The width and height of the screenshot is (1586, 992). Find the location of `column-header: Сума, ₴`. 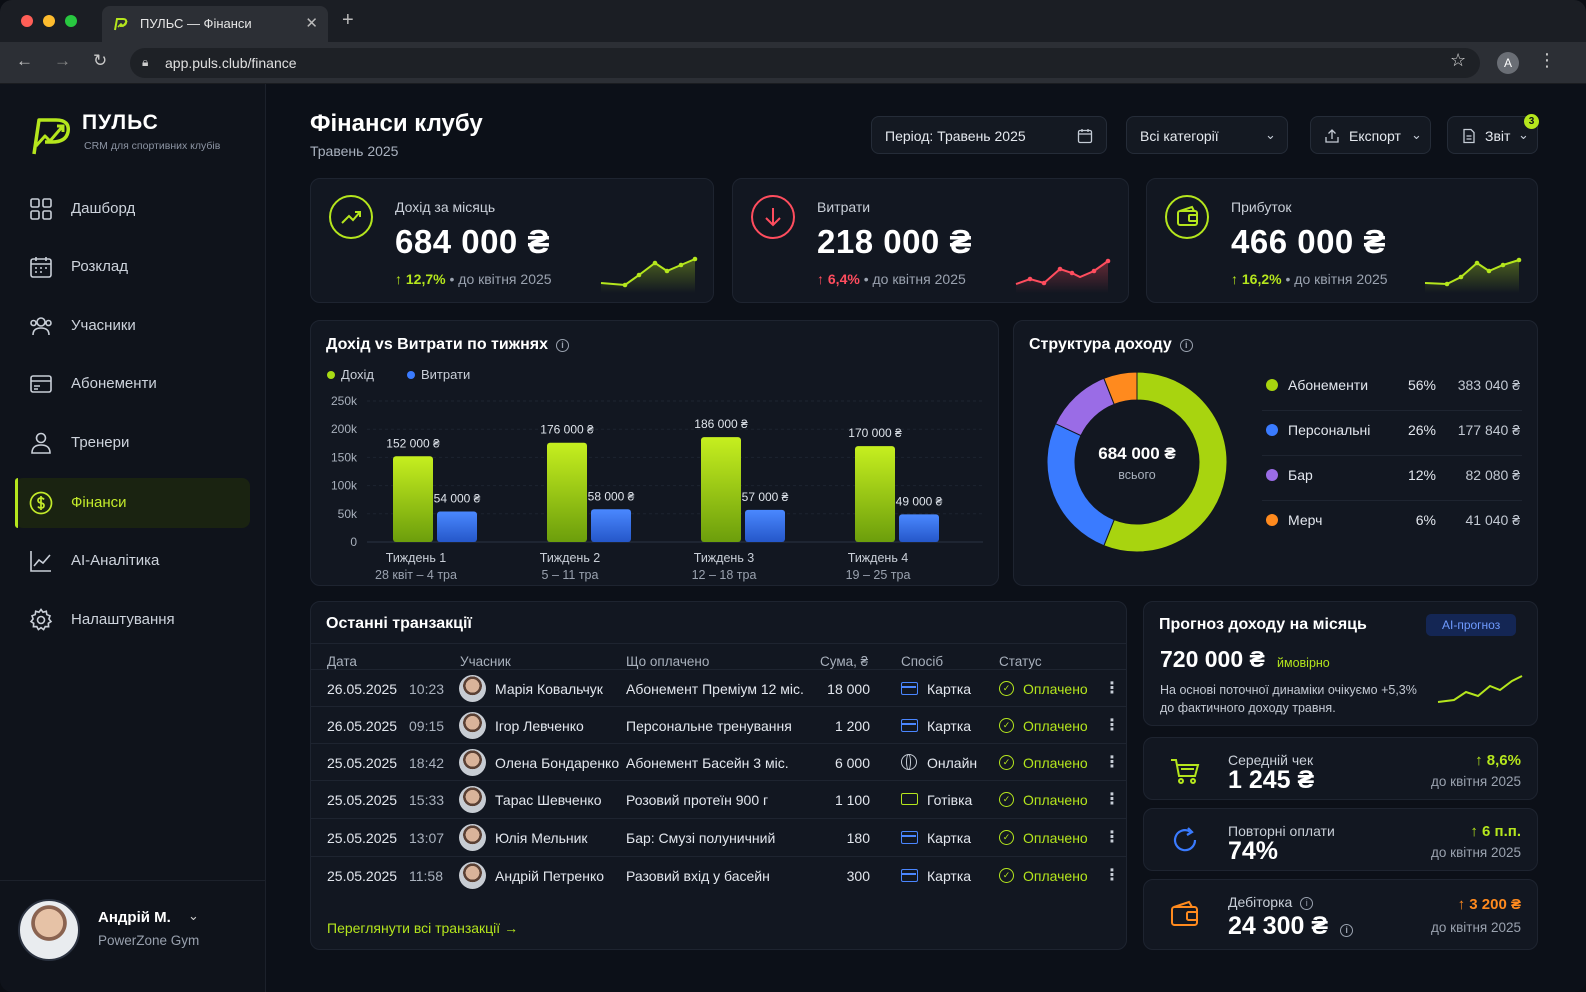

column-header: Сума, ₴ is located at coordinates (844, 661).